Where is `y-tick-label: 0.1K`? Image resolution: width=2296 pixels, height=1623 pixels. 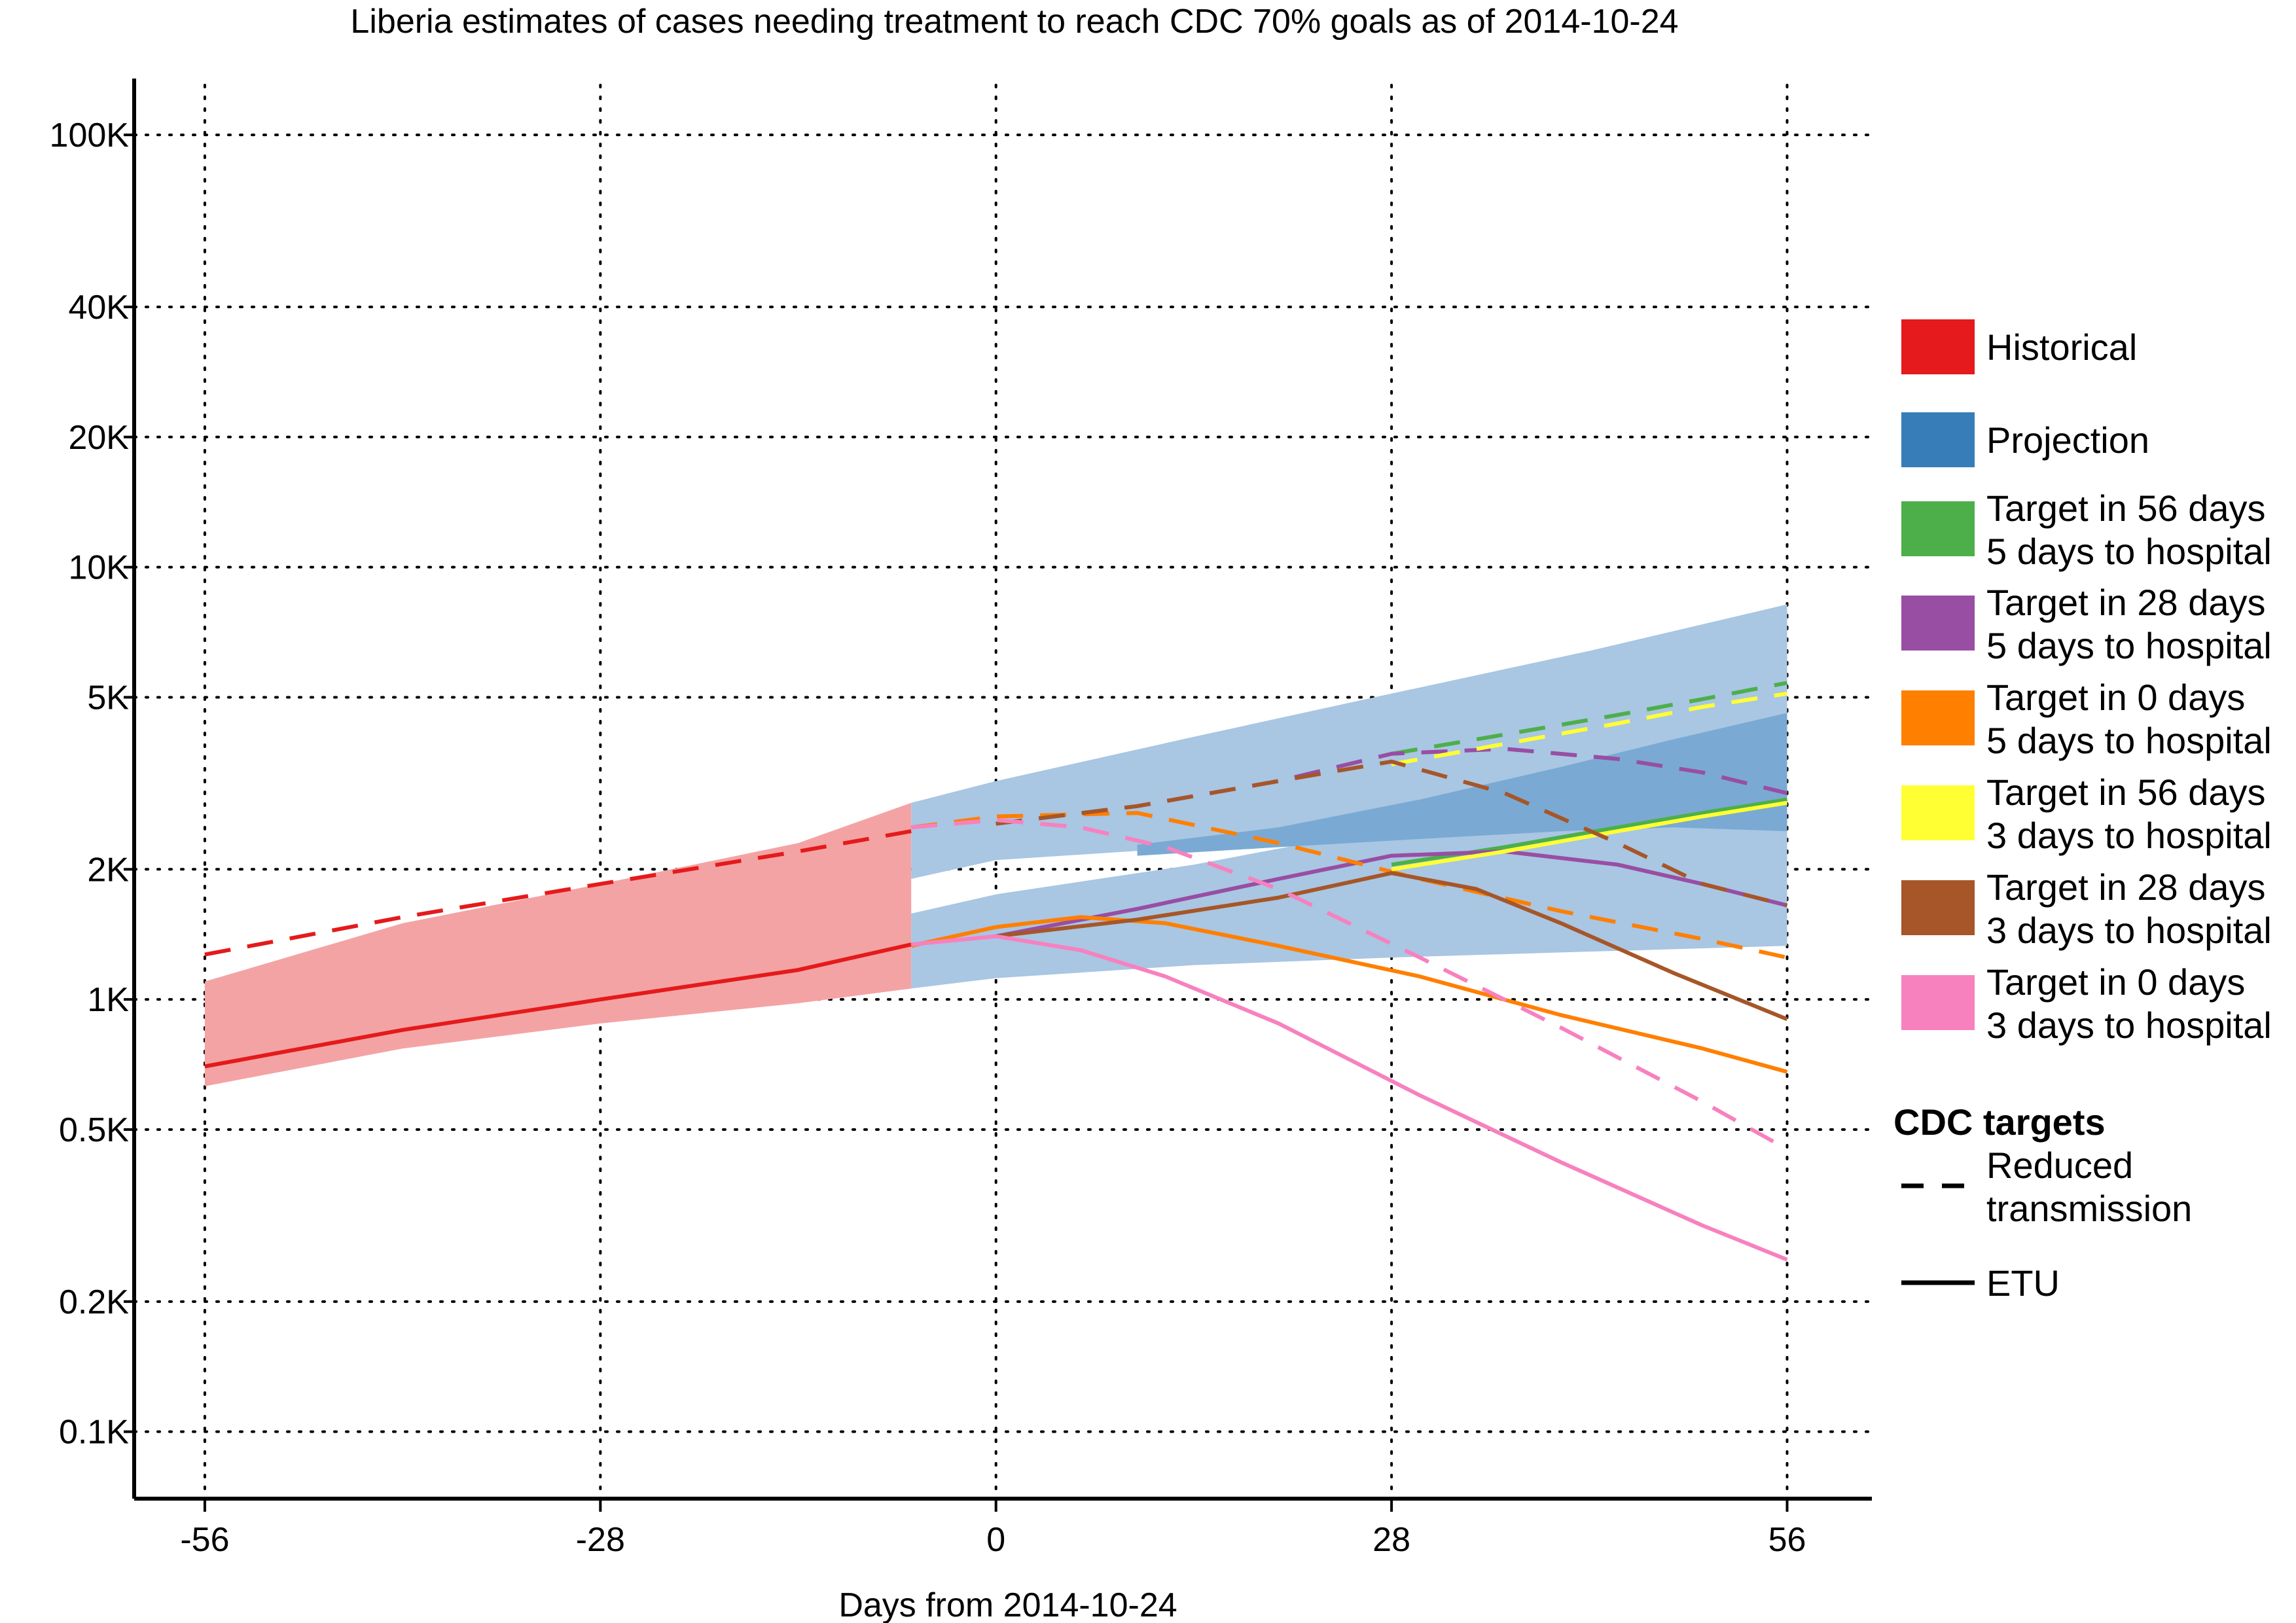
y-tick-label: 0.1K is located at coordinates (94, 1433).